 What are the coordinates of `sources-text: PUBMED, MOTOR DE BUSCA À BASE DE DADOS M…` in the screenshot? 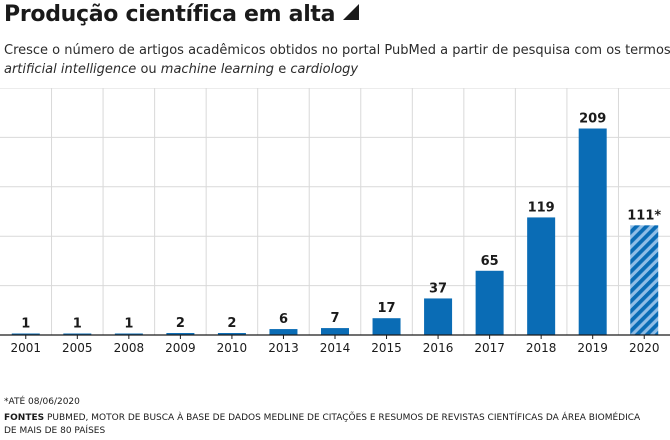 It's located at (322, 424).